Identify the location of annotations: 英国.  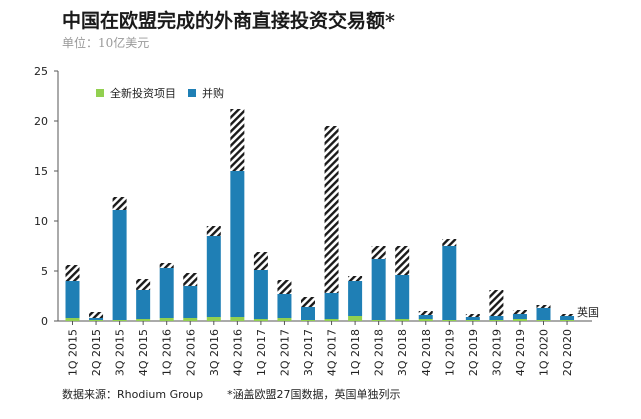
(588, 312).